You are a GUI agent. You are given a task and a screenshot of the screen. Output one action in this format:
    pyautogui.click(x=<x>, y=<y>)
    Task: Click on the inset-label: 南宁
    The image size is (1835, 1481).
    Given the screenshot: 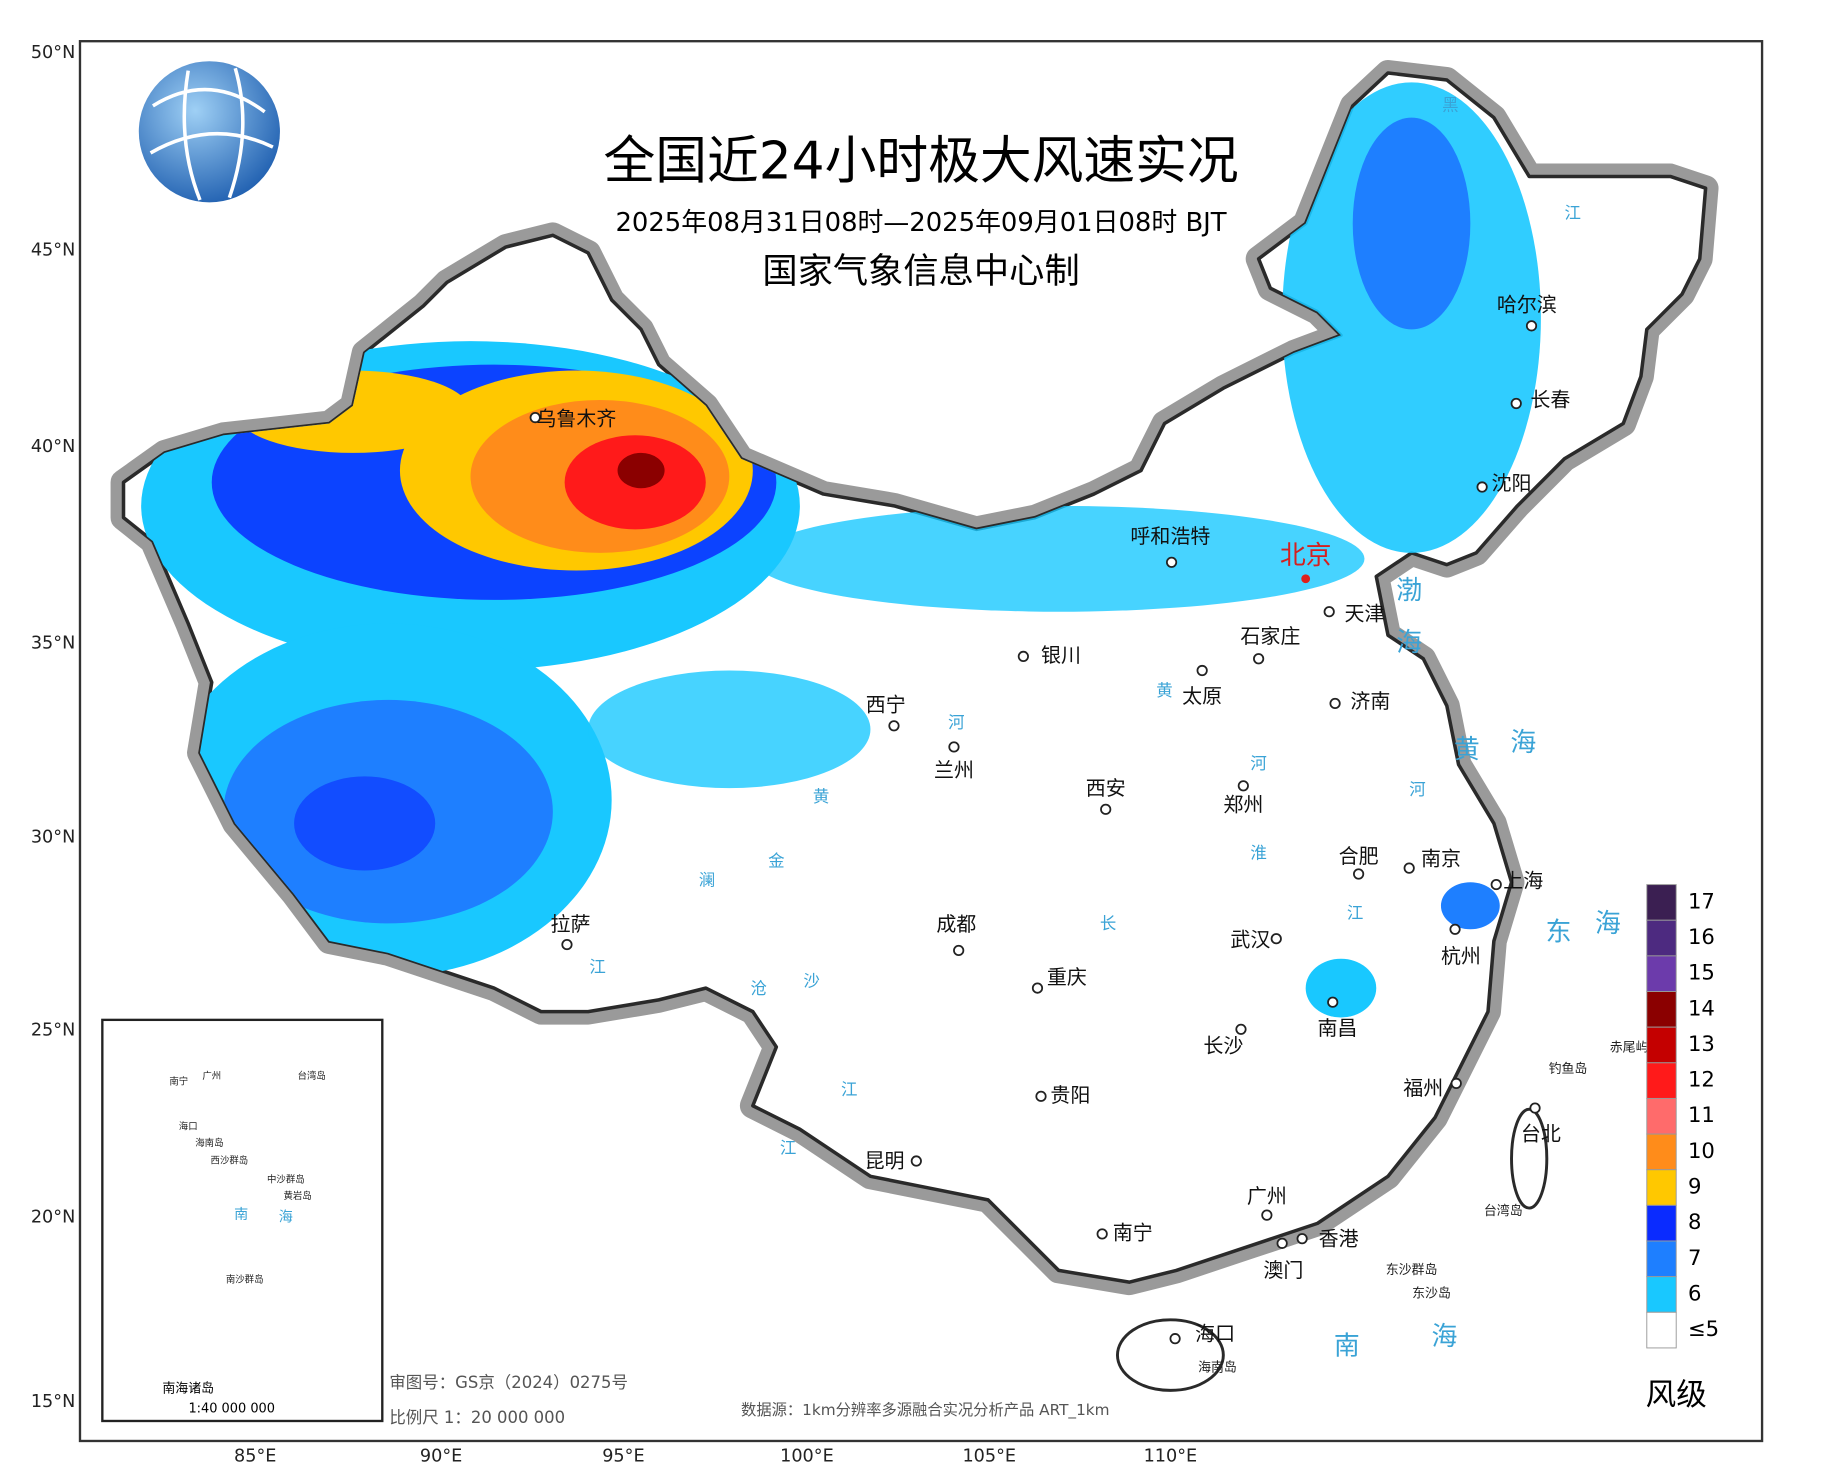 What is the action you would take?
    pyautogui.click(x=178, y=1082)
    